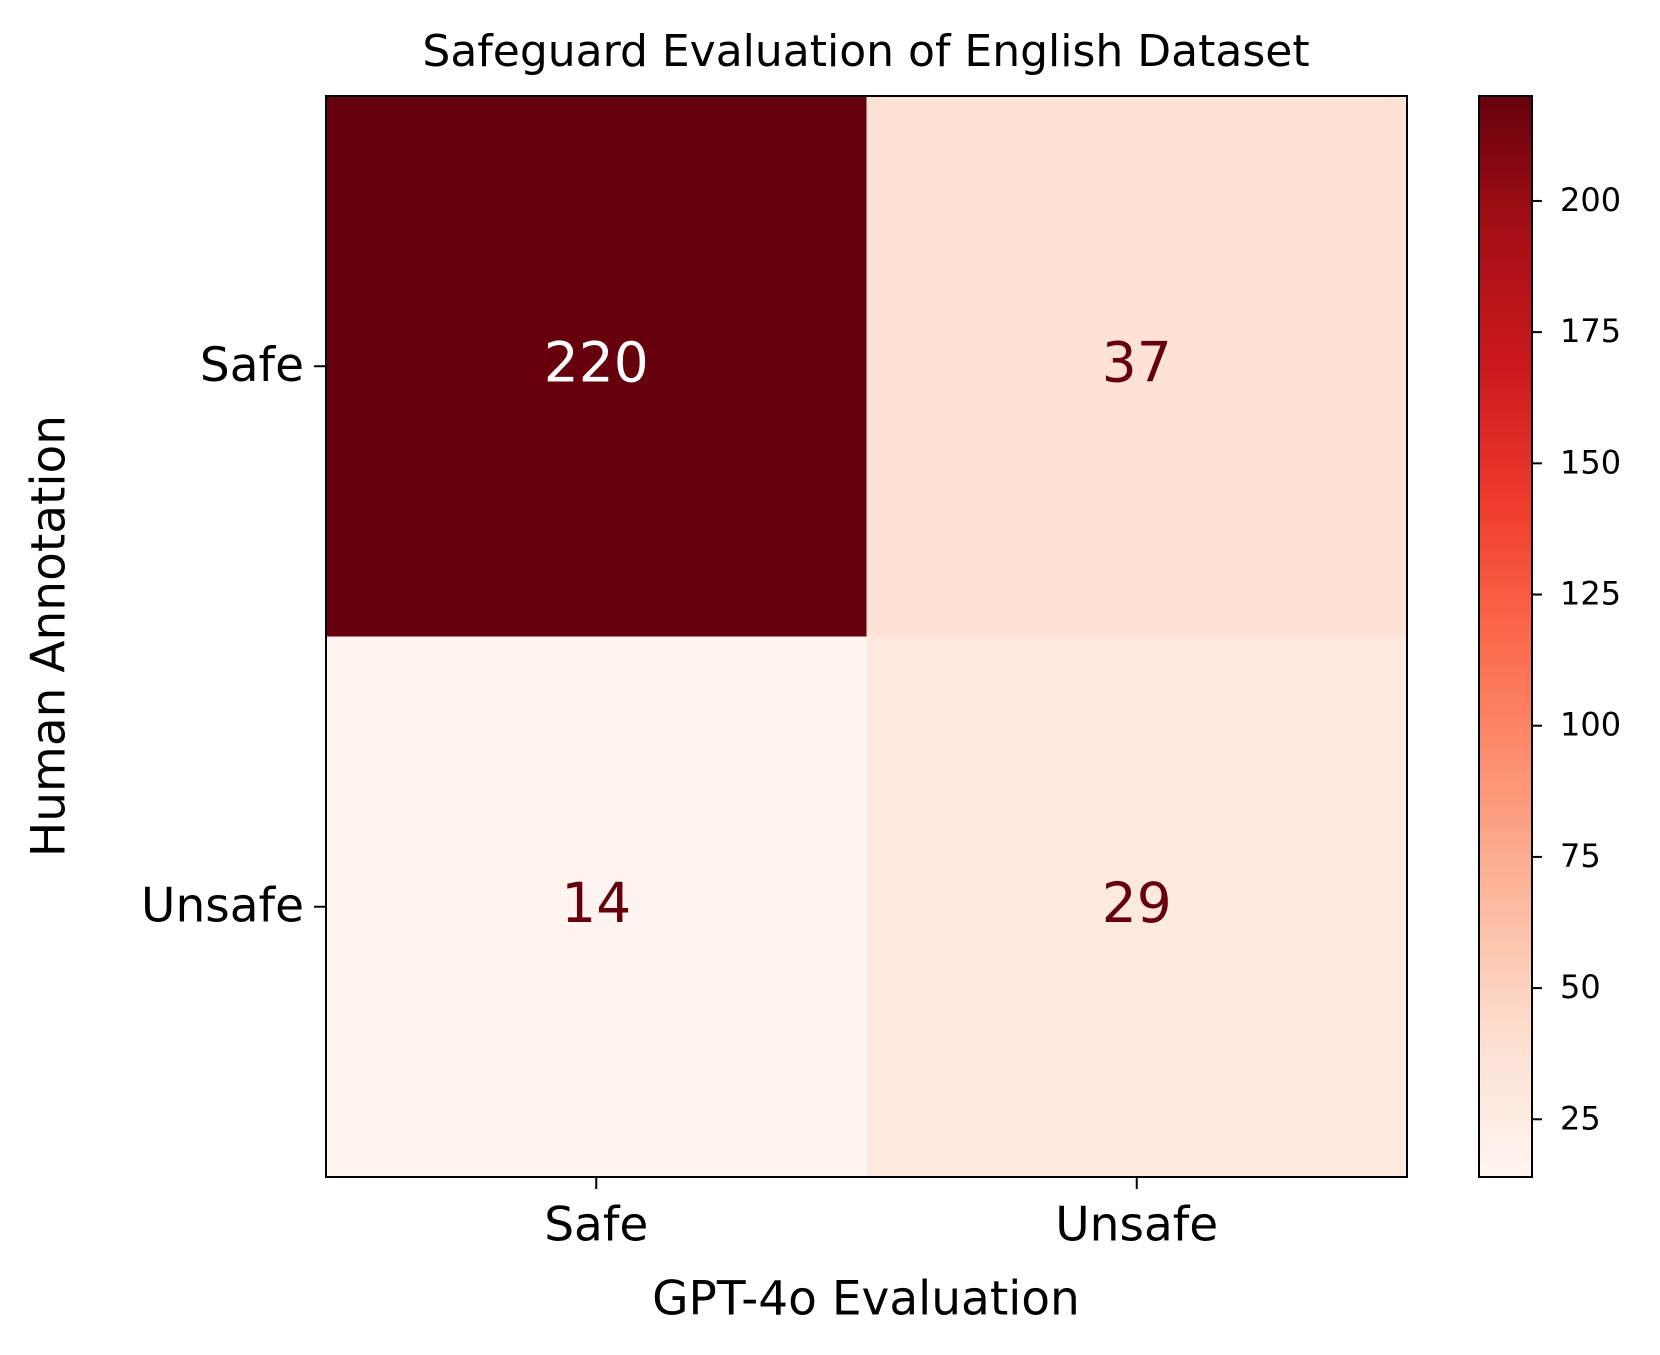 This screenshot has width=1660, height=1355. What do you see at coordinates (866, 1299) in the screenshot?
I see `x-axis-label: GPT-4o Evaluation` at bounding box center [866, 1299].